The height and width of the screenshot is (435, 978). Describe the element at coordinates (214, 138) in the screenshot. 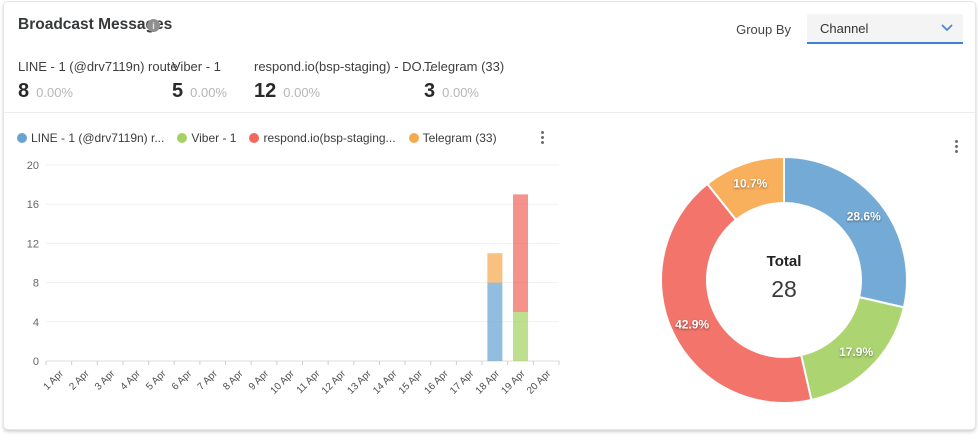

I see `legend-label: Viber - 1` at that location.